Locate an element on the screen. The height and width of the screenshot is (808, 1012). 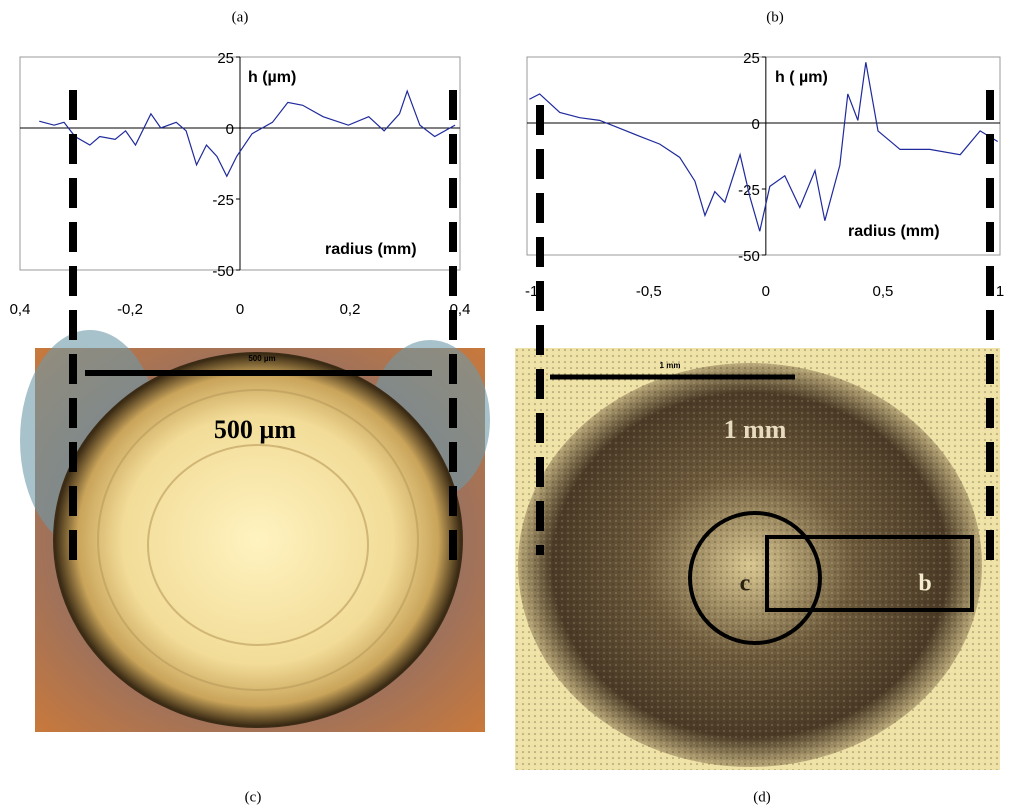
panel-label: (c) is located at coordinates (253, 797).